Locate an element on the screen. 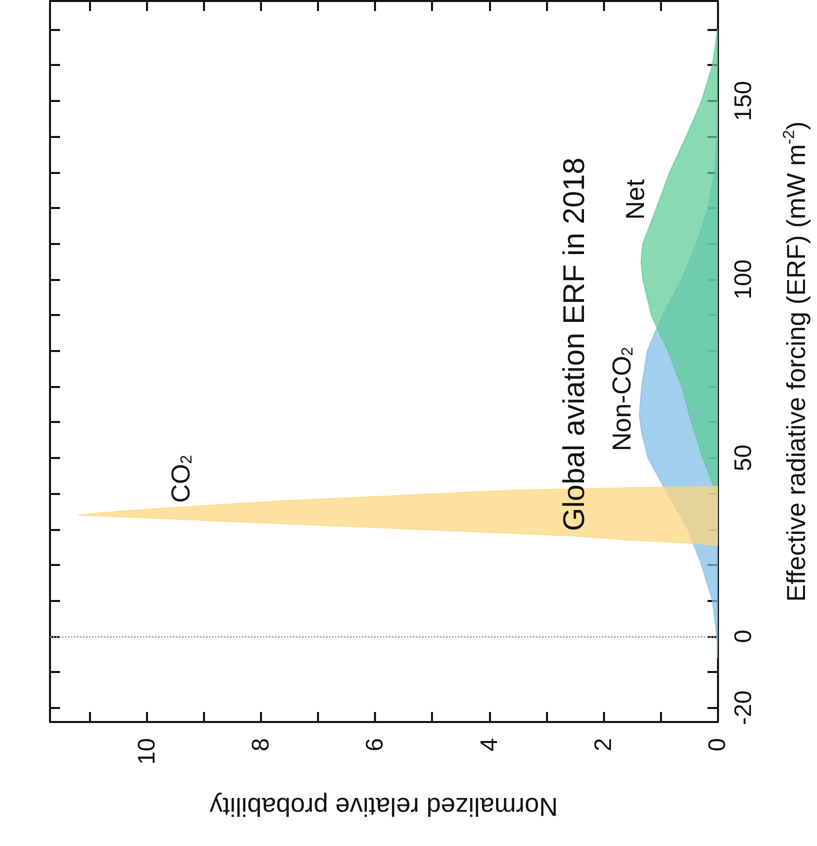 Image resolution: width=817 pixels, height=846 pixels. x-tick-label: 10 is located at coordinates (146, 751).